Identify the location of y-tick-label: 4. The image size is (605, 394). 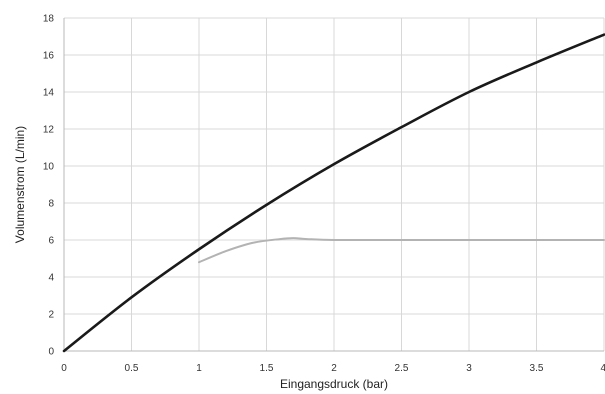
(51, 278).